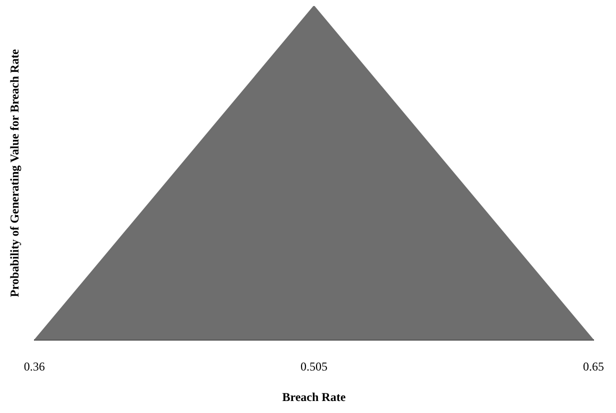  I want to click on x-tick-label: 0.65, so click(593, 367).